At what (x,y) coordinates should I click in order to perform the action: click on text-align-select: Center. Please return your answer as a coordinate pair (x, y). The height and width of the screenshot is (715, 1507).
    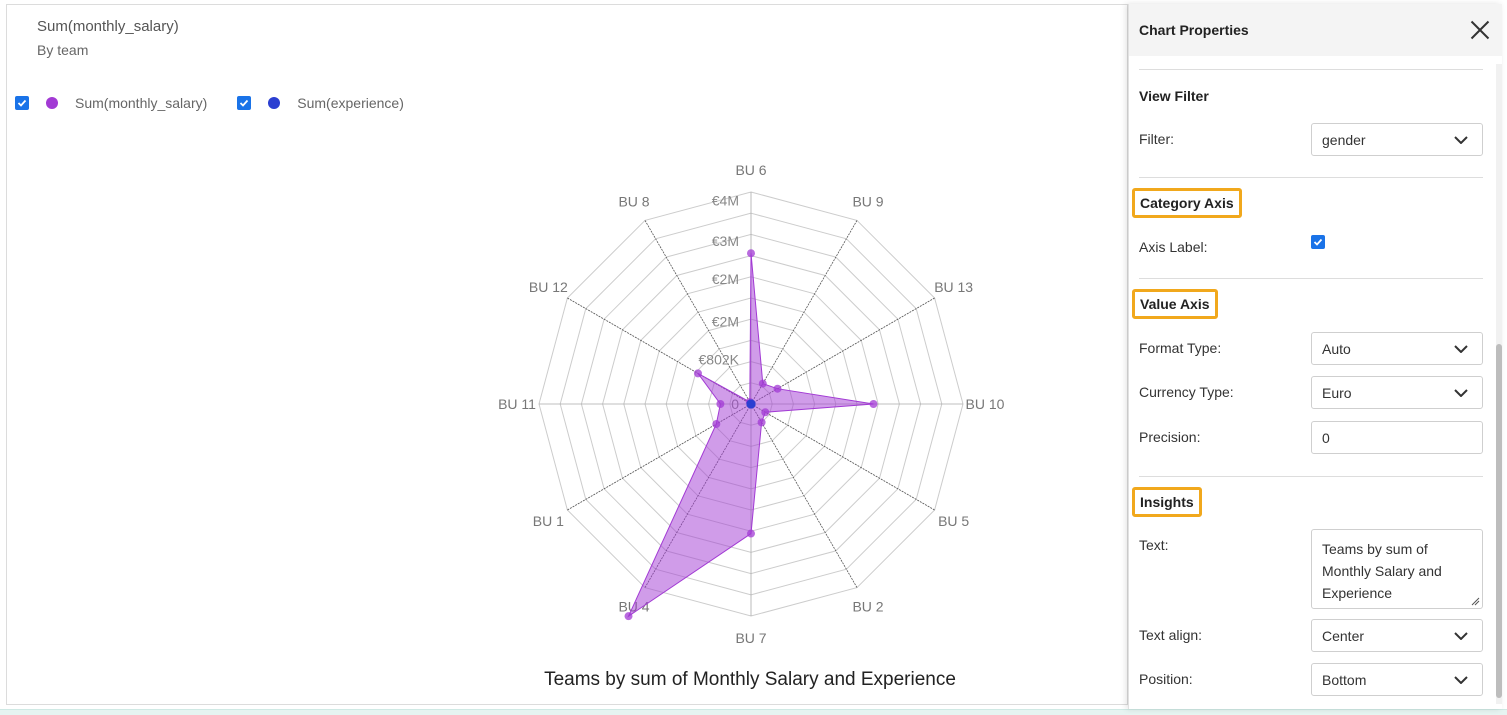
    Looking at the image, I should click on (1397, 635).